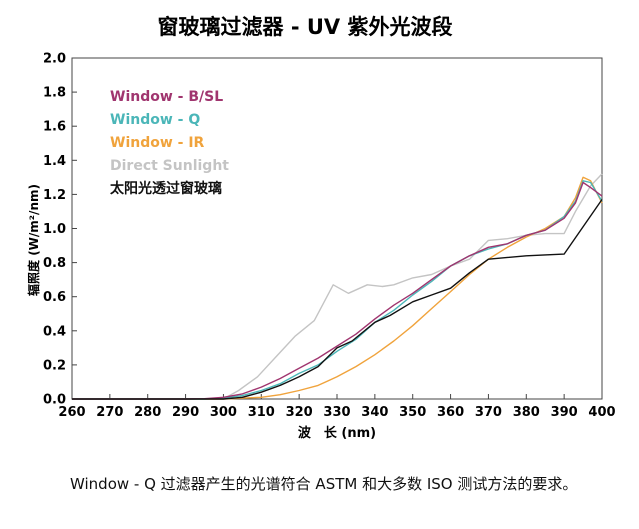 This screenshot has height=529, width=639. What do you see at coordinates (147, 412) in the screenshot?
I see `x-tick-label: 280` at bounding box center [147, 412].